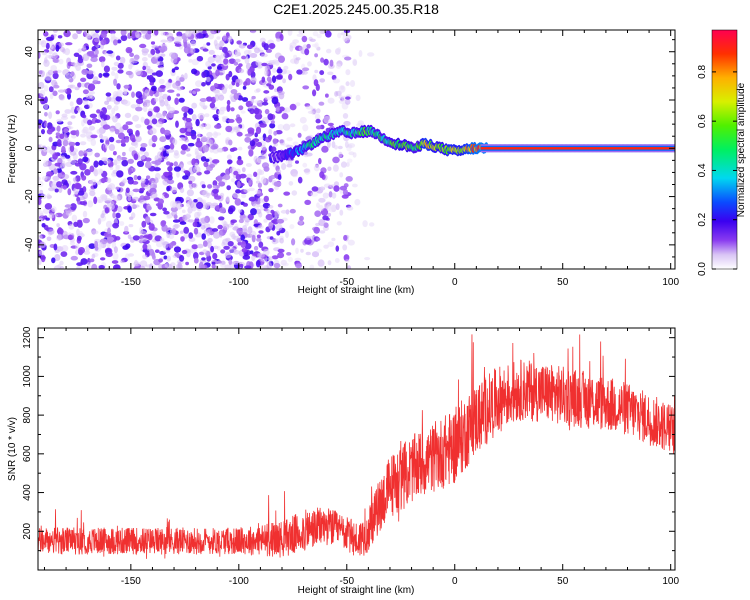 The height and width of the screenshot is (600, 750). What do you see at coordinates (400, 282) in the screenshot?
I see `spectrogram-x-tick-labels: -150 -100 -50 0 50 100` at bounding box center [400, 282].